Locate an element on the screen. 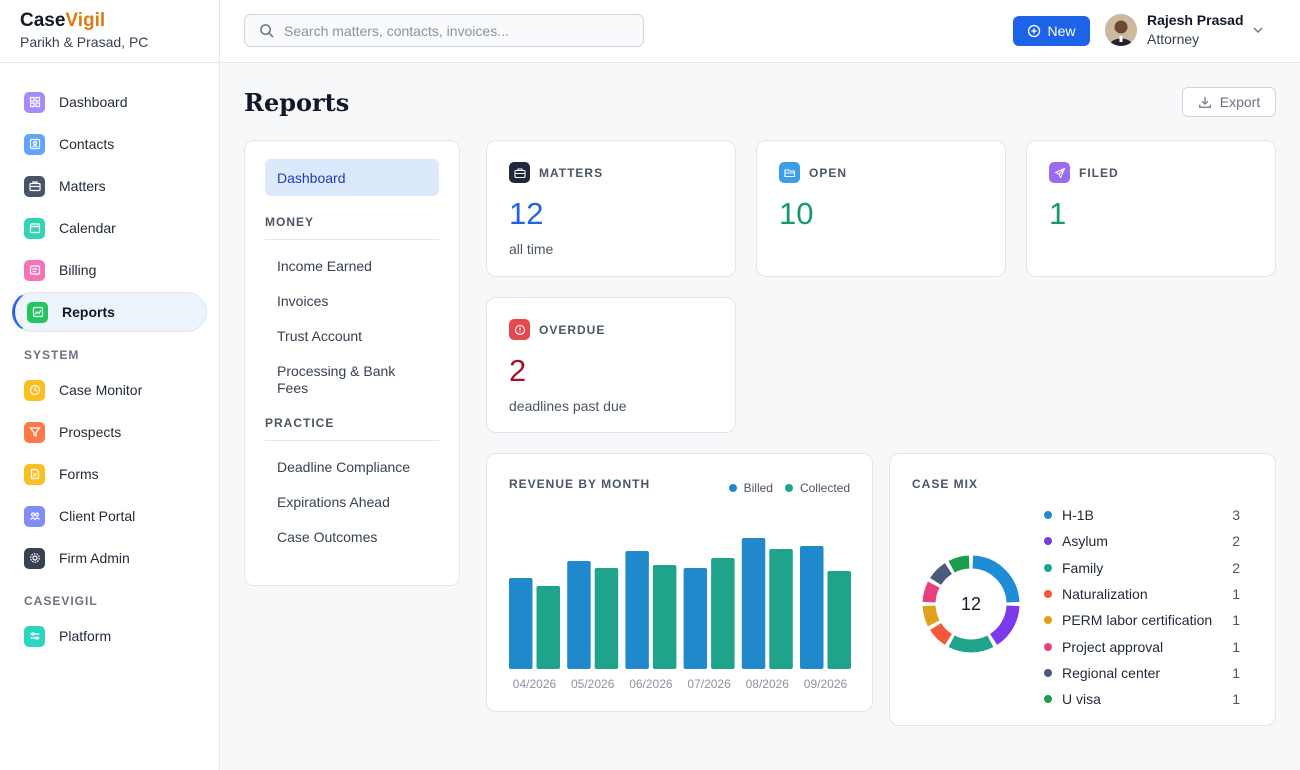  sidebar-item-firm-admin: Firm Admin is located at coordinates (109, 558).